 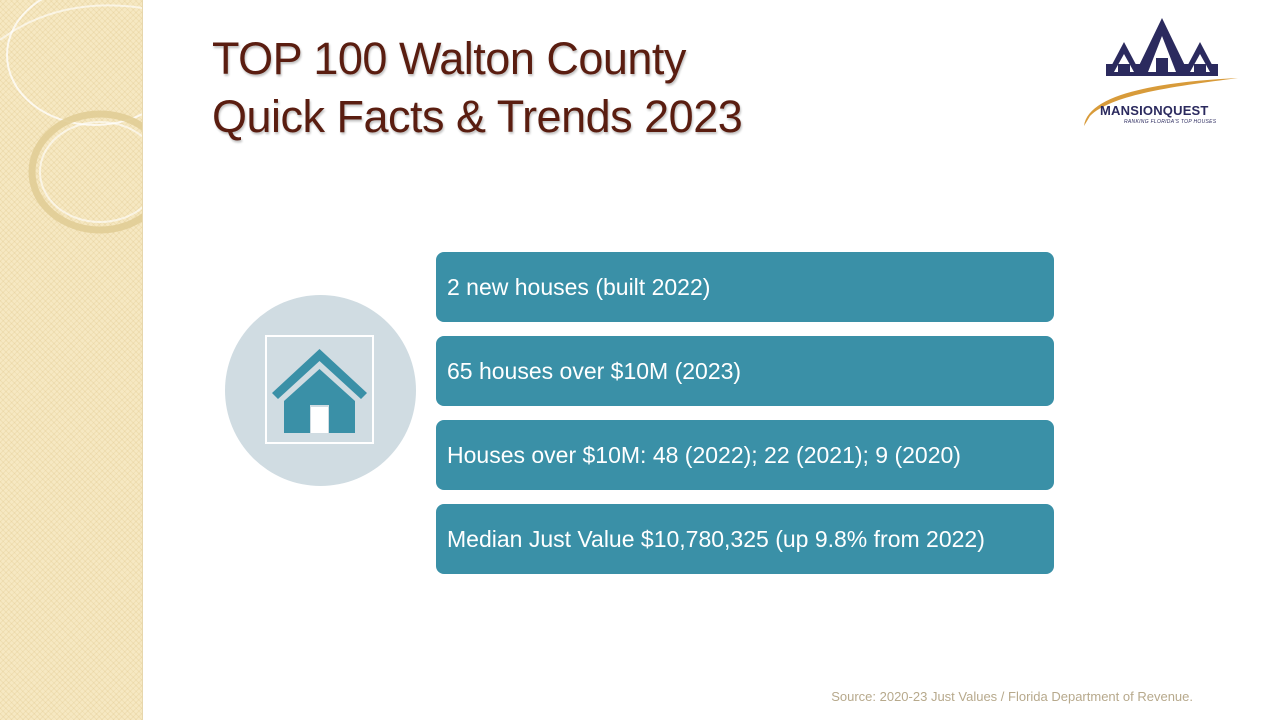 What do you see at coordinates (745, 371) in the screenshot?
I see `fact-houses-over-10m-2023: 65 houses over $10M (2023)` at bounding box center [745, 371].